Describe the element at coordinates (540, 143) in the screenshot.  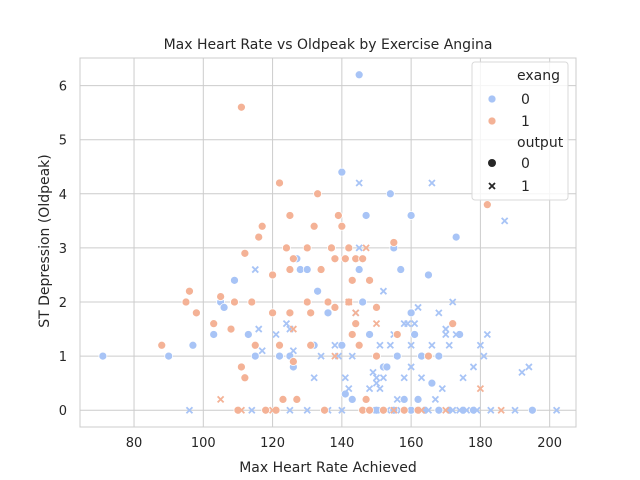
I see `legend-style-title: output` at that location.